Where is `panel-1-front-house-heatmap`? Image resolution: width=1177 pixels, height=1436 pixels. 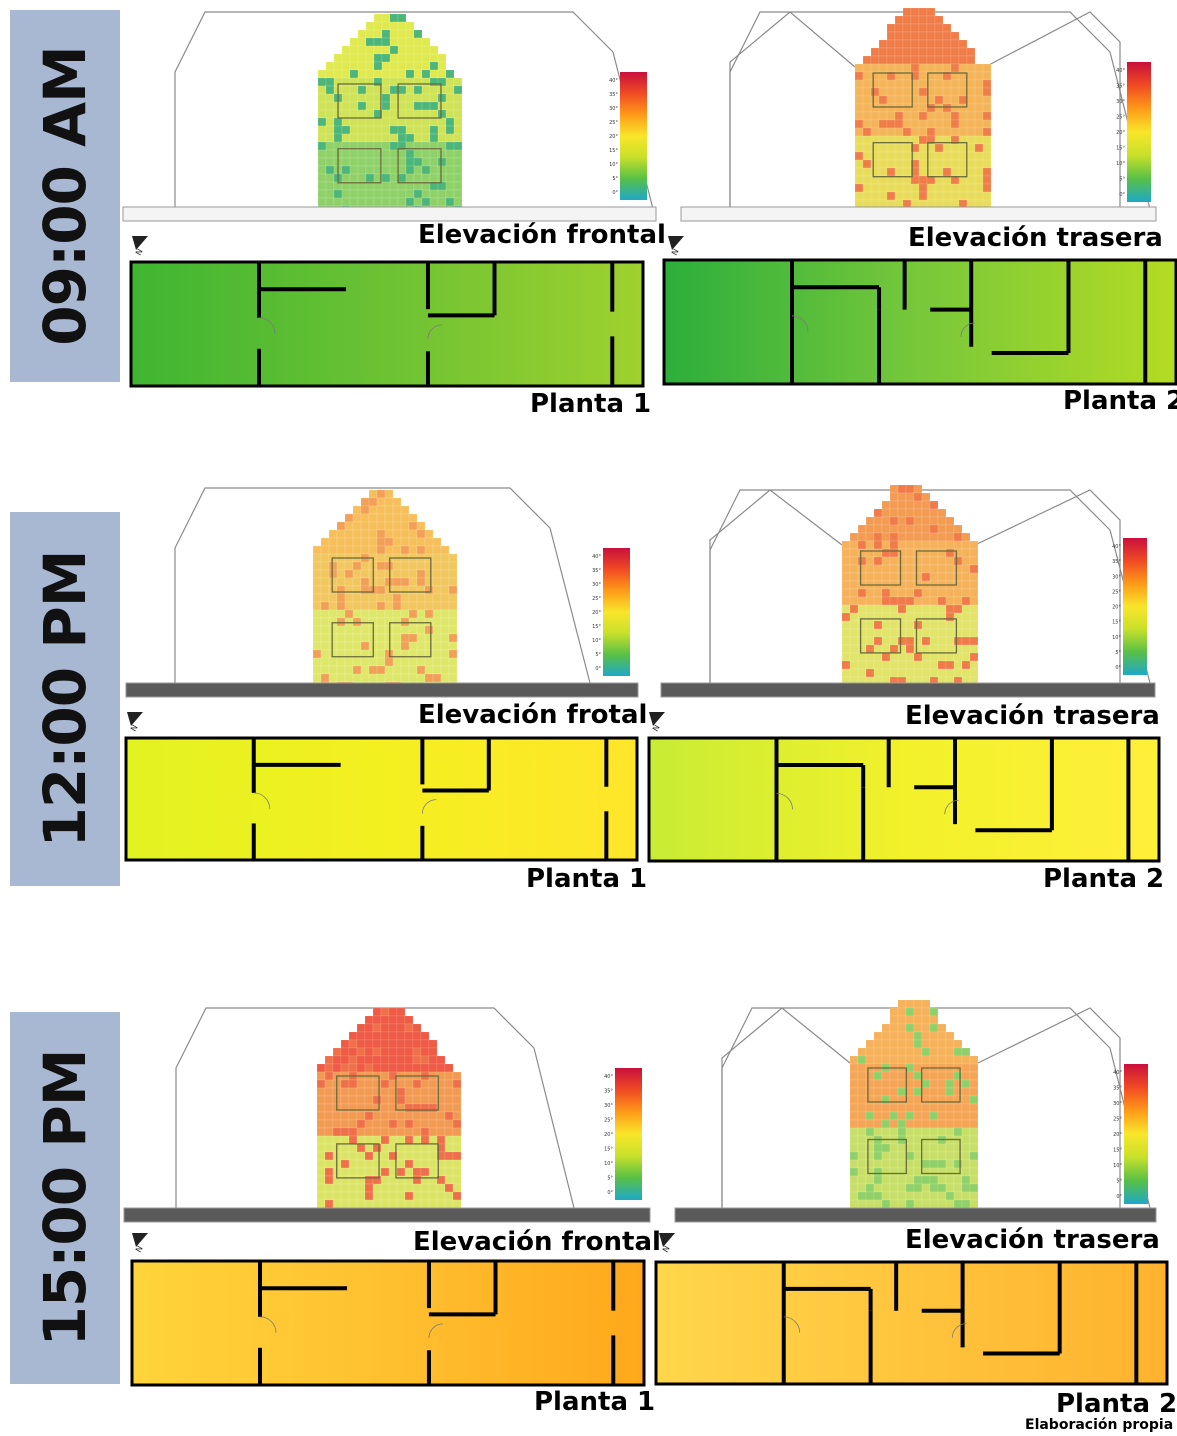 panel-1-front-house-heatmap is located at coordinates (385, 590).